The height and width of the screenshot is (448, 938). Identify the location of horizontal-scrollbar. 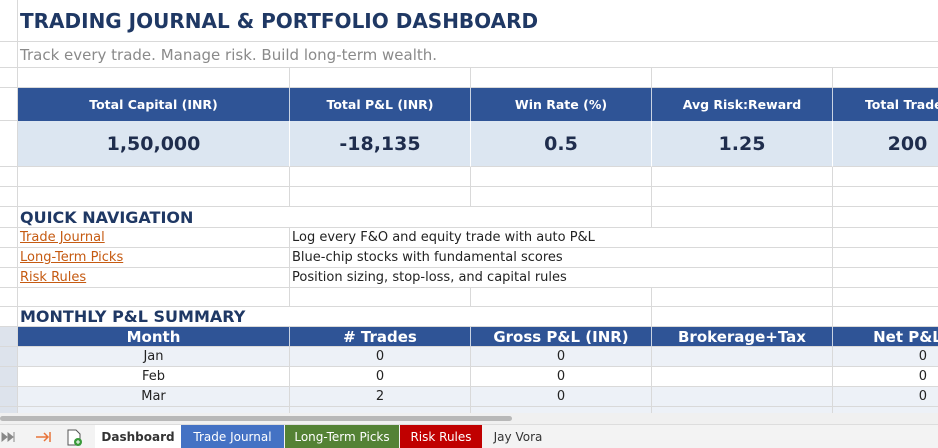
(469, 418).